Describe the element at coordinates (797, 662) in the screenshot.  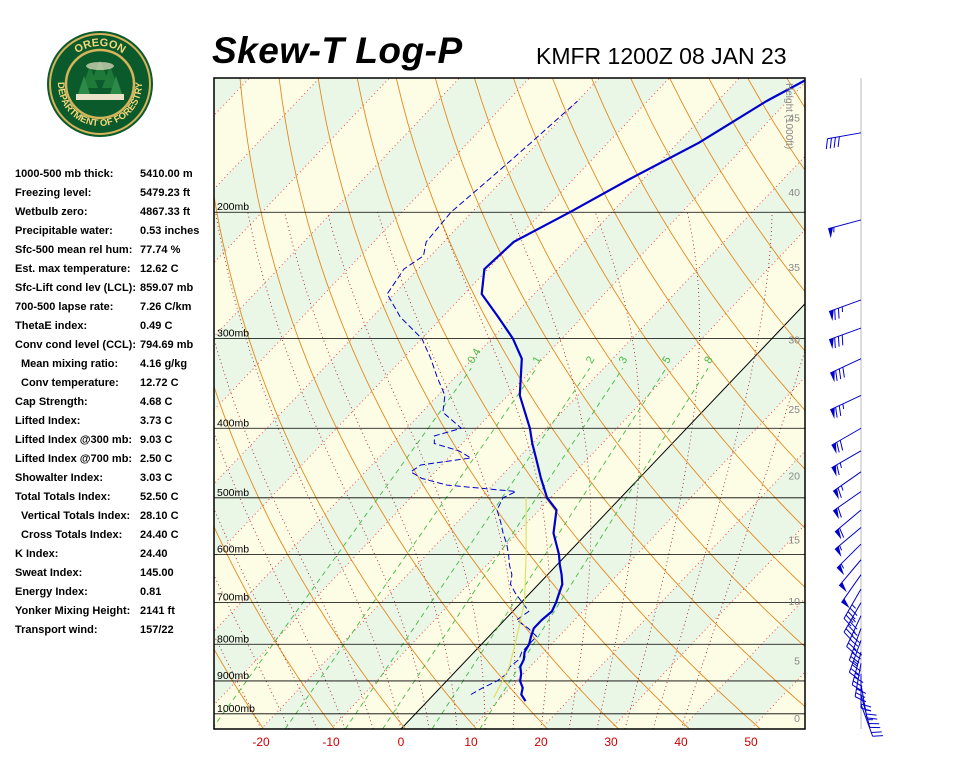
I see `height-label: 5` at that location.